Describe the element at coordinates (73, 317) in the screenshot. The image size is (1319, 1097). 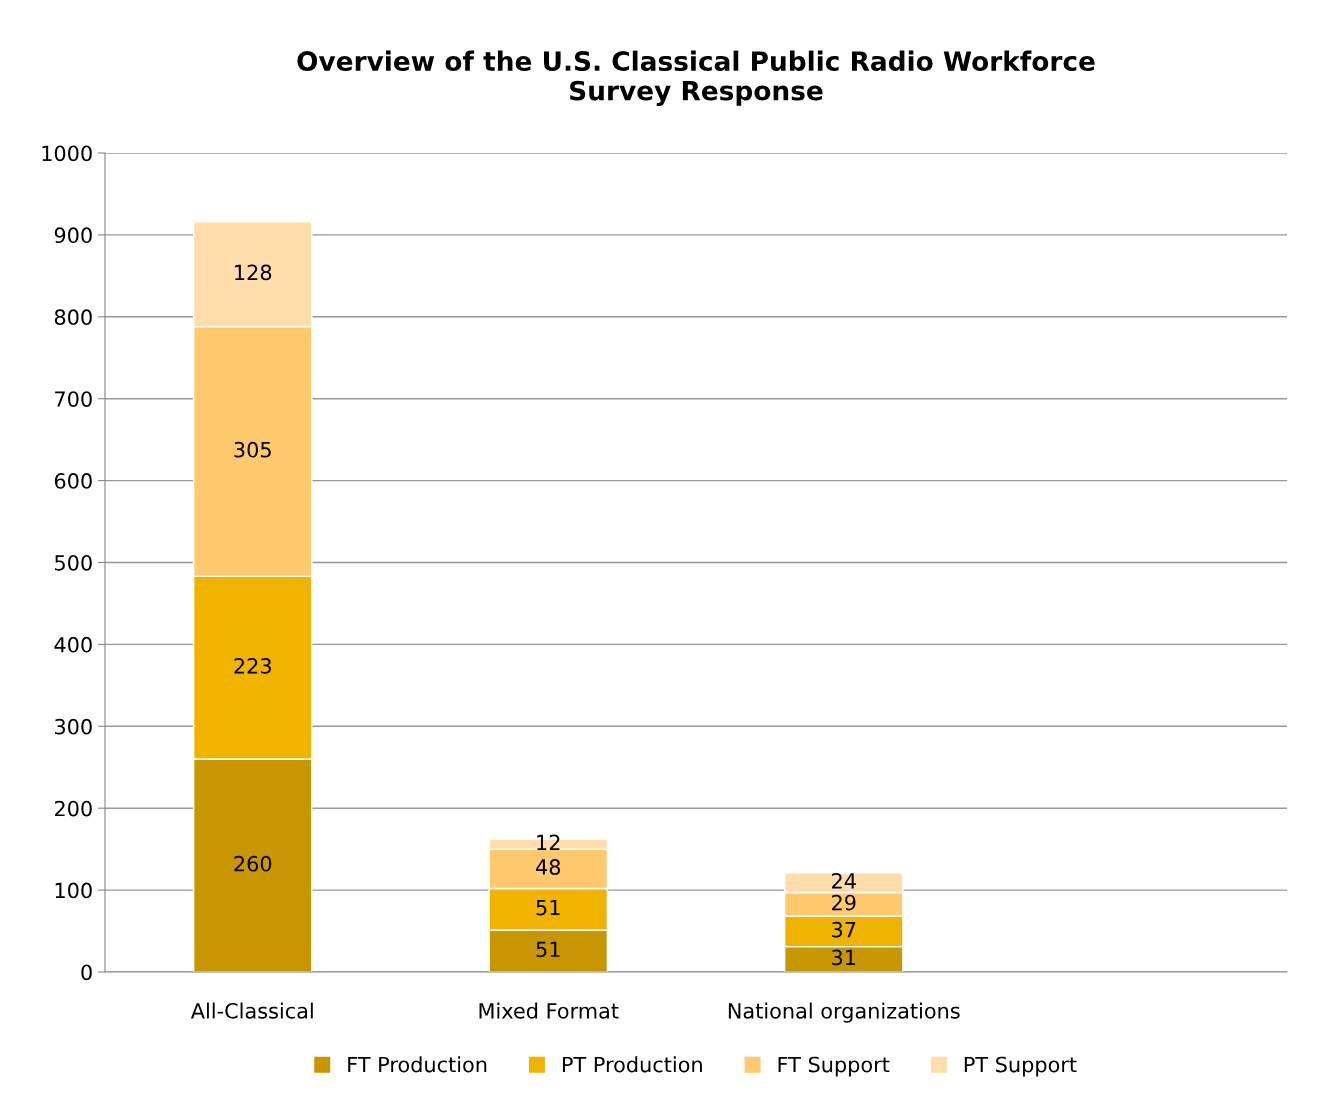
I see `y-tick-label: 800` at that location.